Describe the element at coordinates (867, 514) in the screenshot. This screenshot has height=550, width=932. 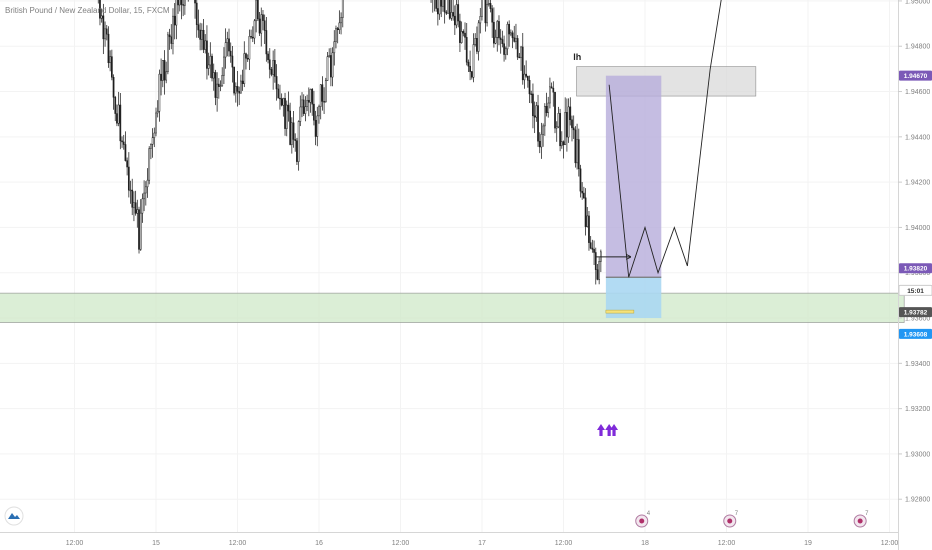
I see `event-count: 7` at that location.